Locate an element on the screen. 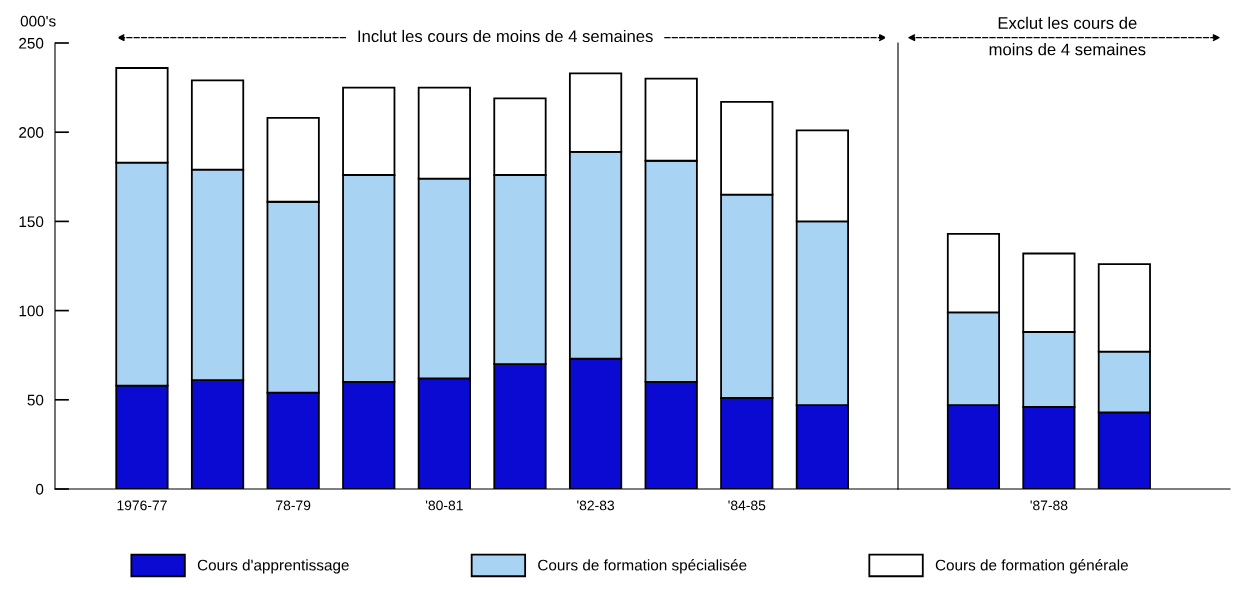  x-tick-label: '84-85 is located at coordinates (747, 505).